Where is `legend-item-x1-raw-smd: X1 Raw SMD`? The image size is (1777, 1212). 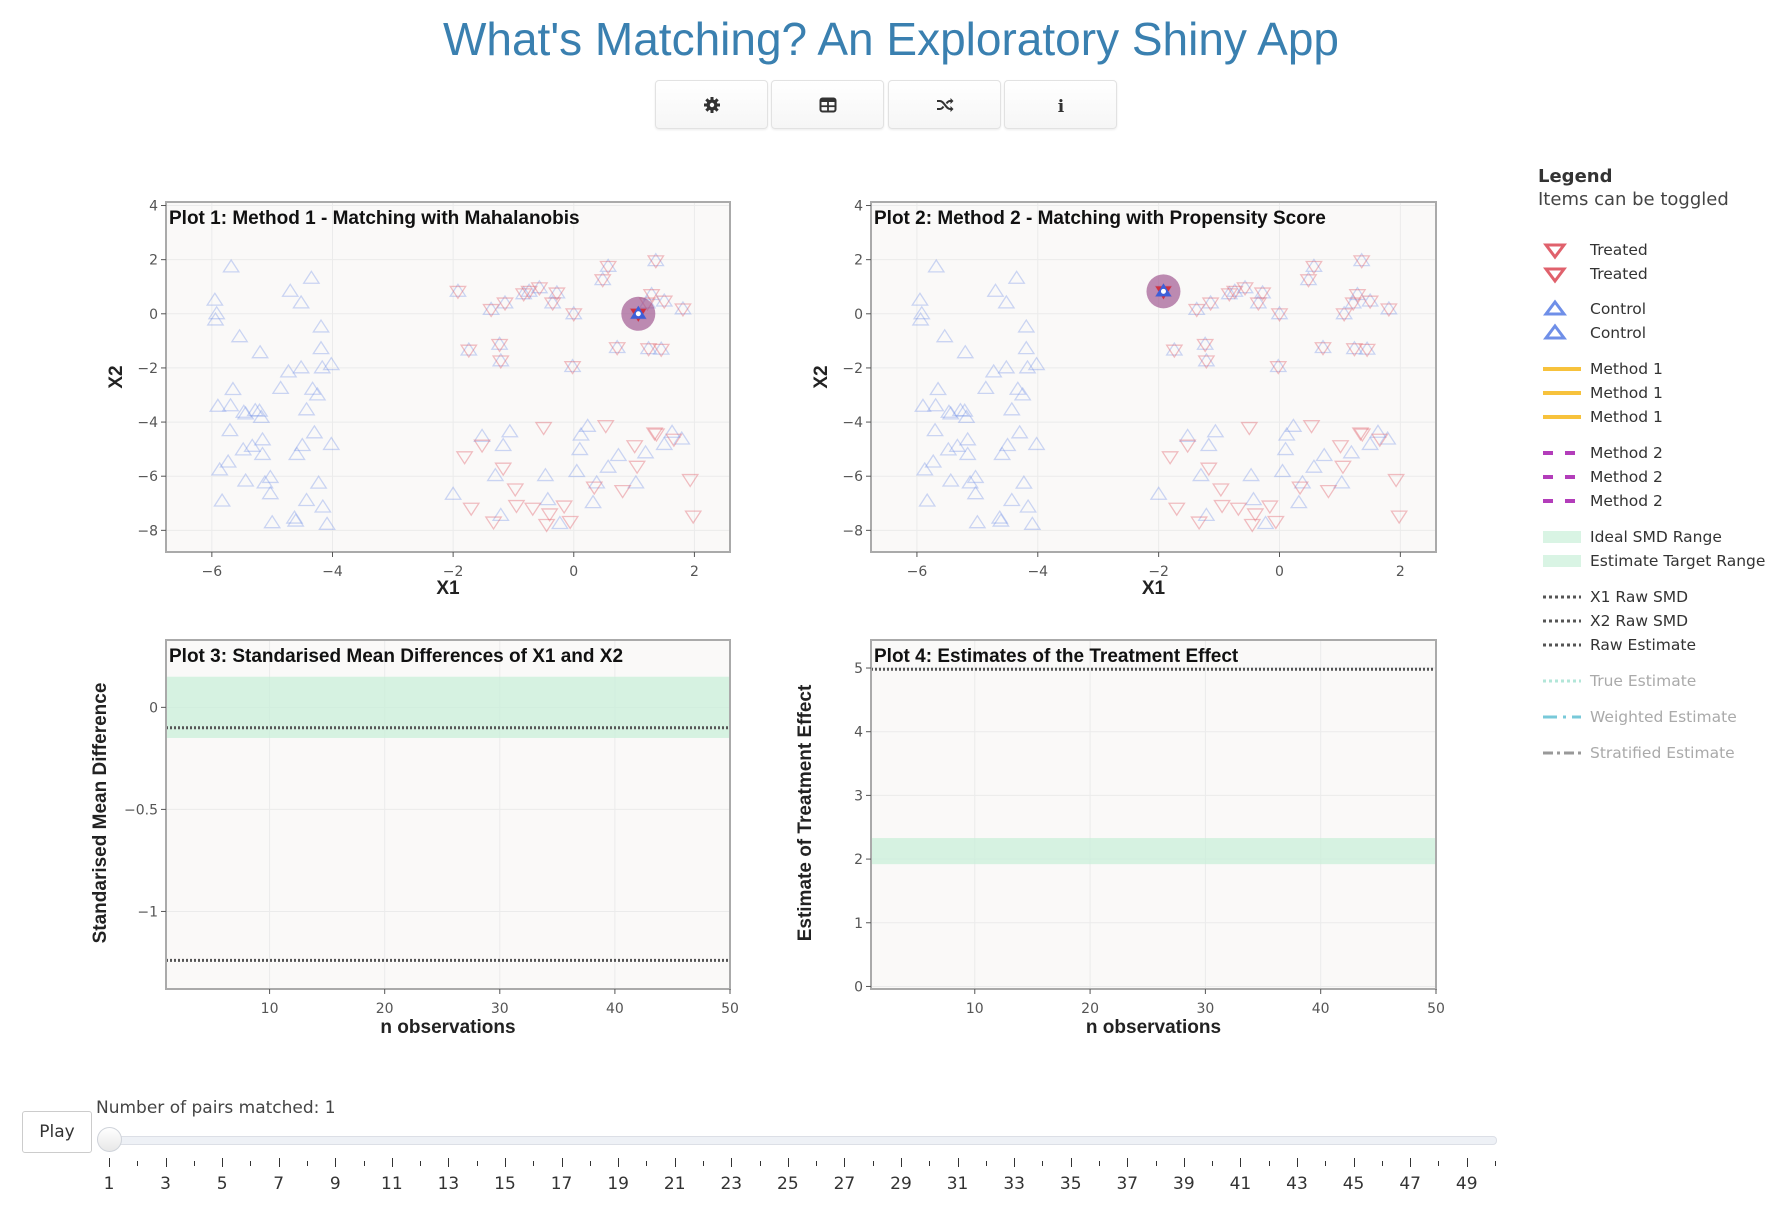
legend-item-x1-raw-smd: X1 Raw SMD is located at coordinates (1615, 597).